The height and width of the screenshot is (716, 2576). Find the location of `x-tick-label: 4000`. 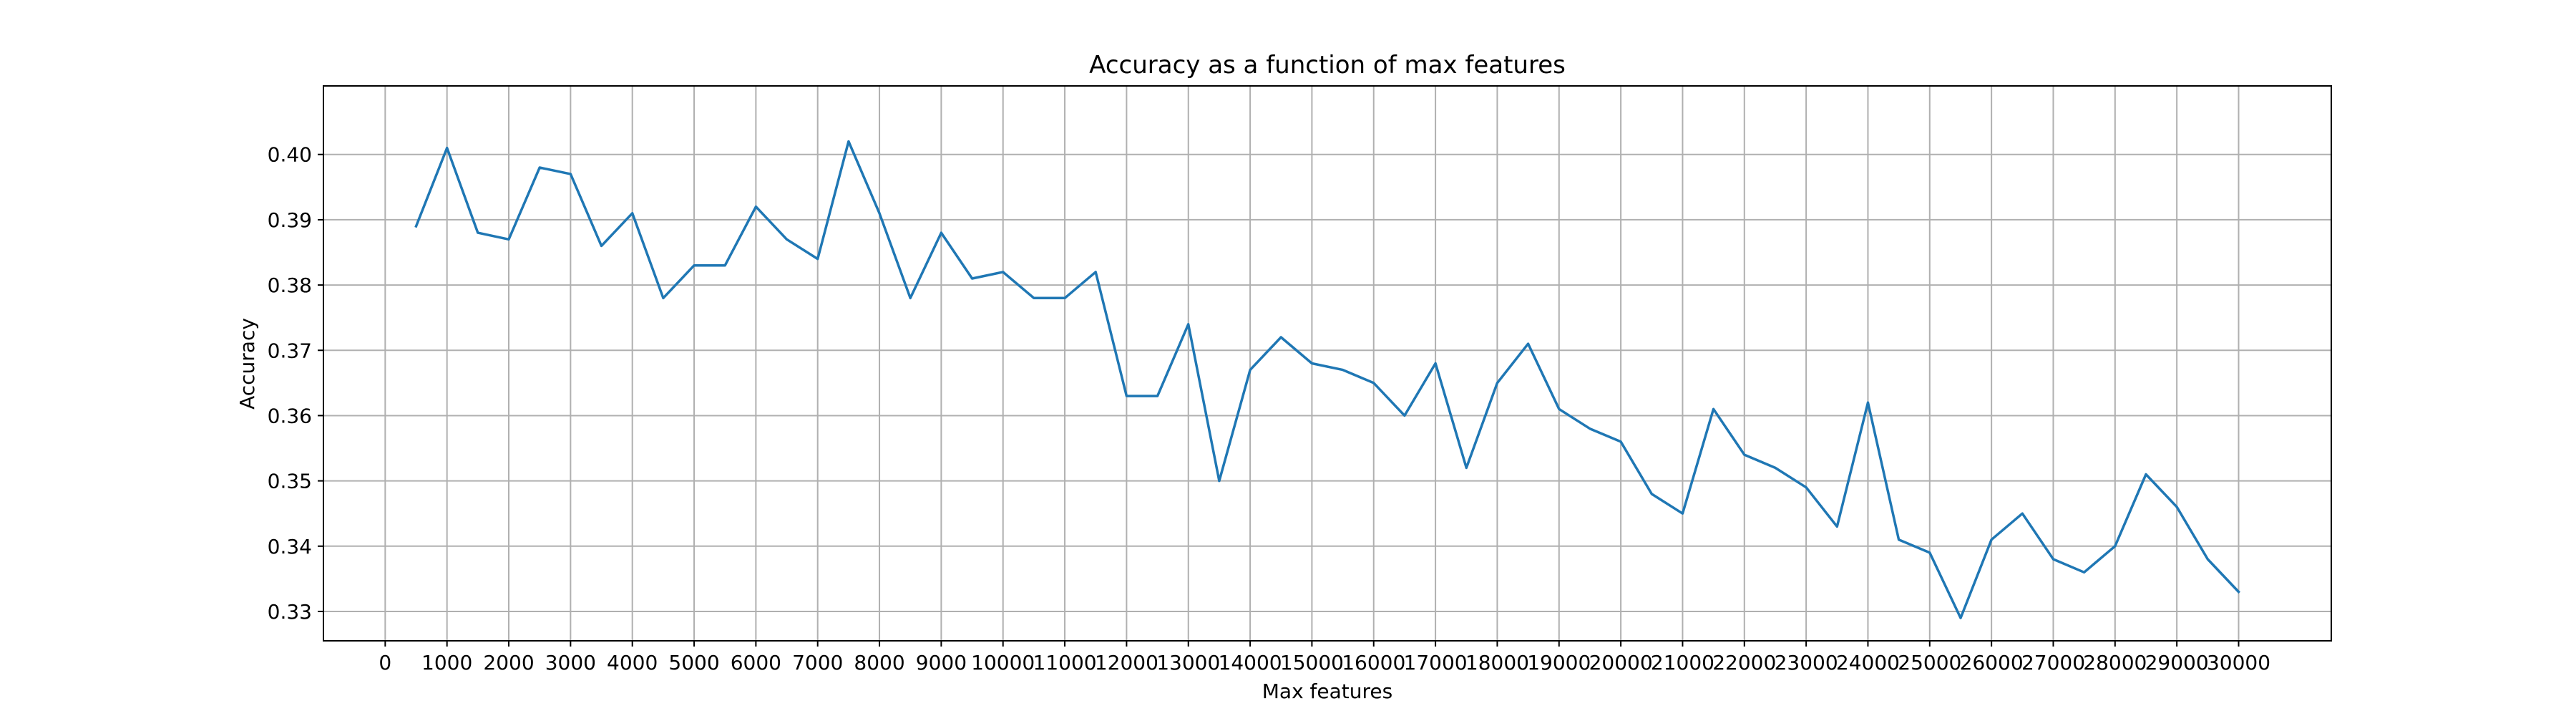

x-tick-label: 4000 is located at coordinates (632, 662).